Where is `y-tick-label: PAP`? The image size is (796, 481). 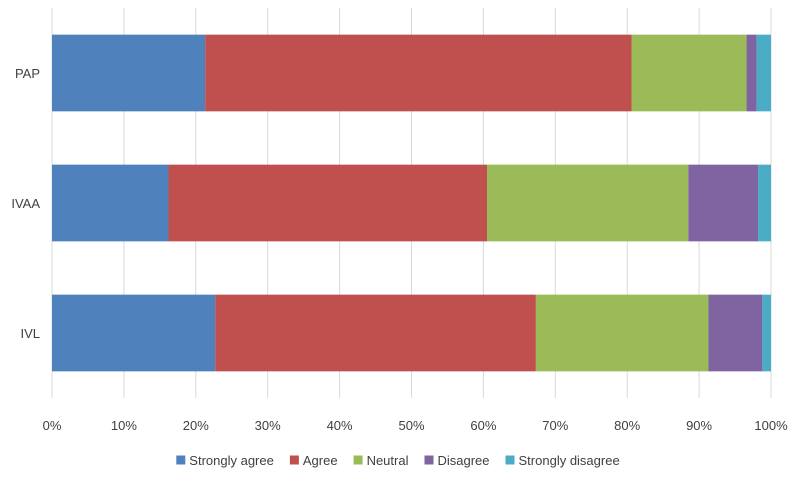 y-tick-label: PAP is located at coordinates (27, 73).